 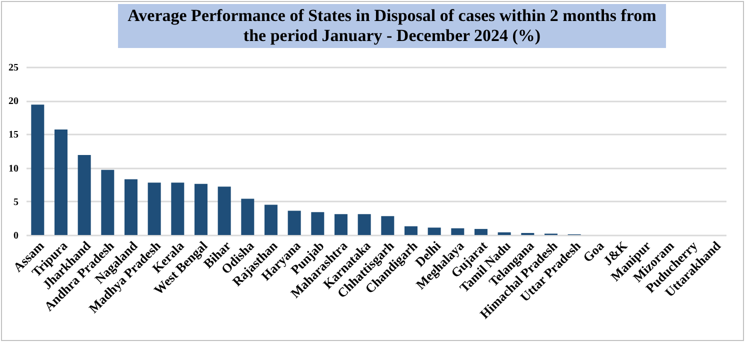 I want to click on y-tick-label: 5, so click(x=16, y=202).